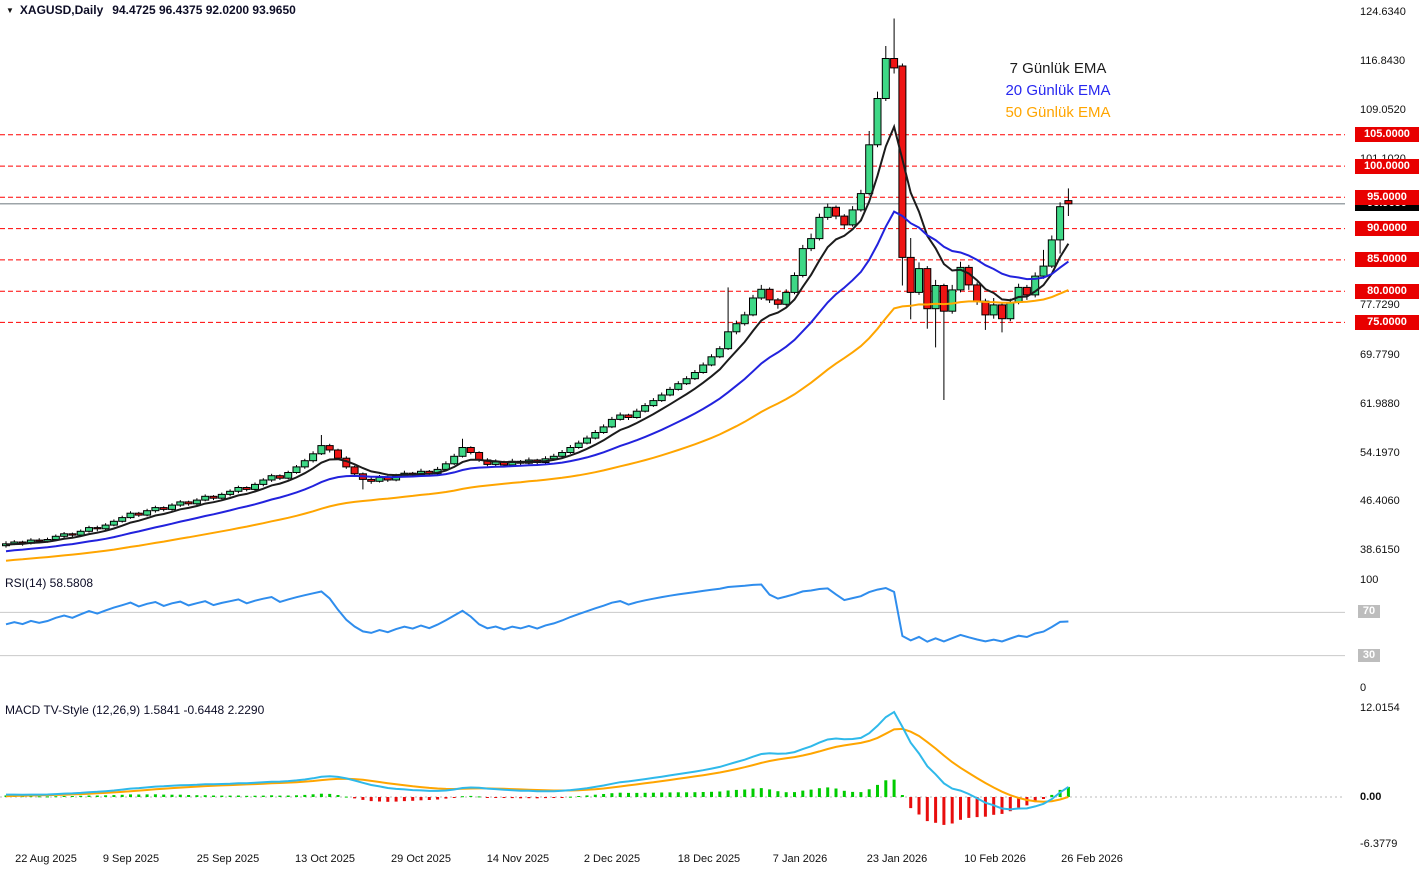 The image size is (1421, 874). I want to click on date-axis-label: 14 Nov 2025, so click(518, 859).